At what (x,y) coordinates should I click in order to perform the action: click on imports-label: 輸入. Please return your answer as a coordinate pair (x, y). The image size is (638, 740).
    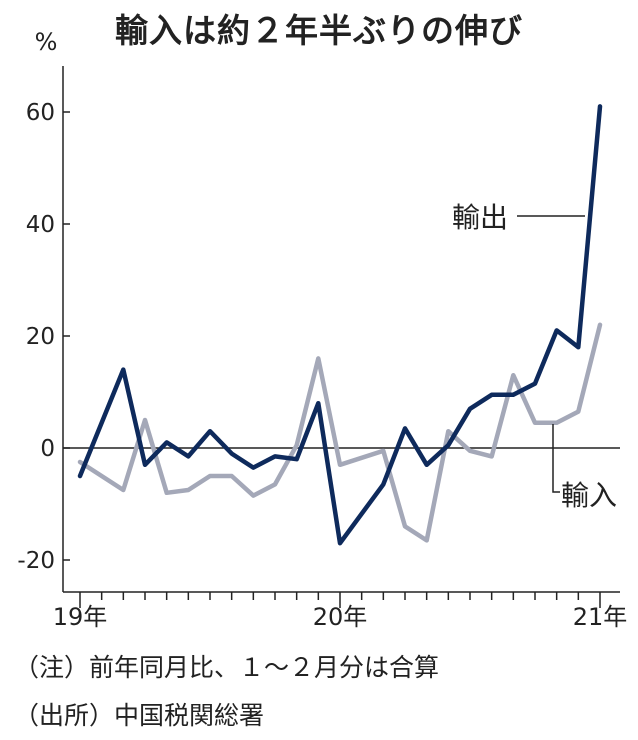
    Looking at the image, I should click on (589, 495).